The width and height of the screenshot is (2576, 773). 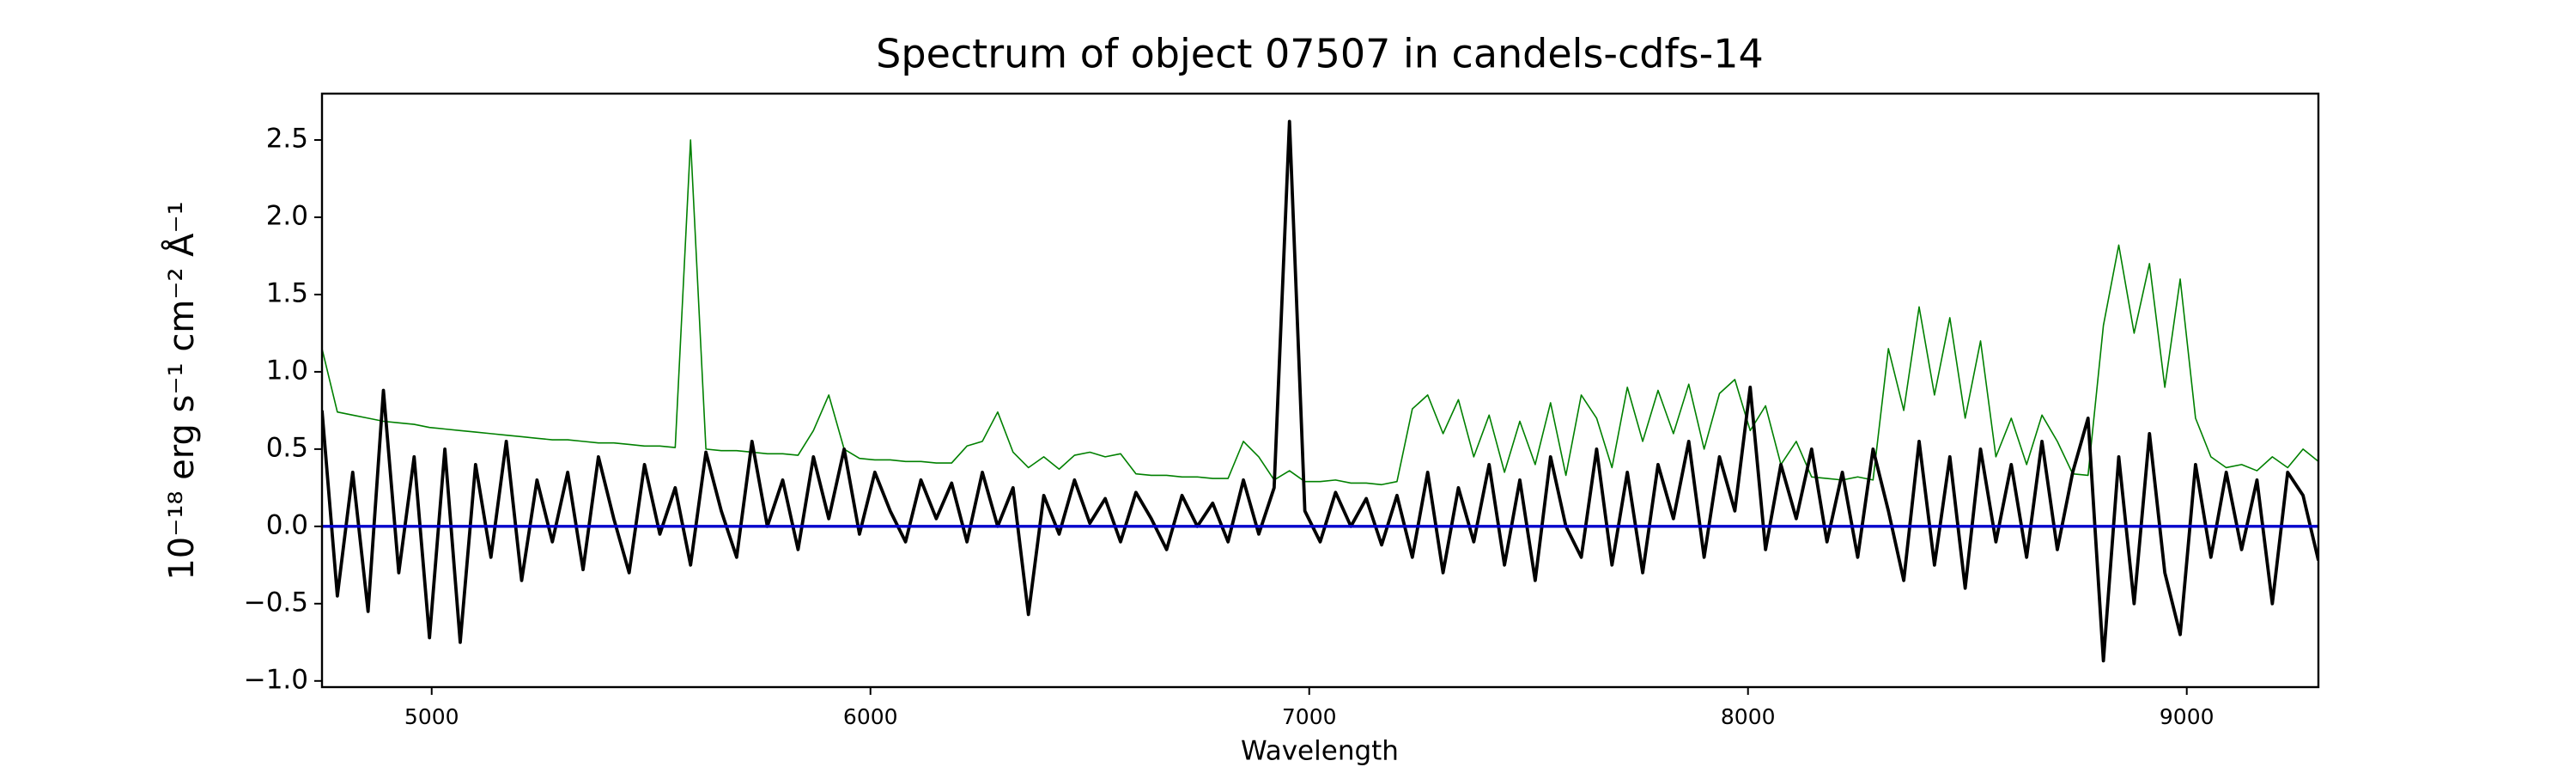 What do you see at coordinates (287, 524) in the screenshot?
I see `y-tick-label: 0.0` at bounding box center [287, 524].